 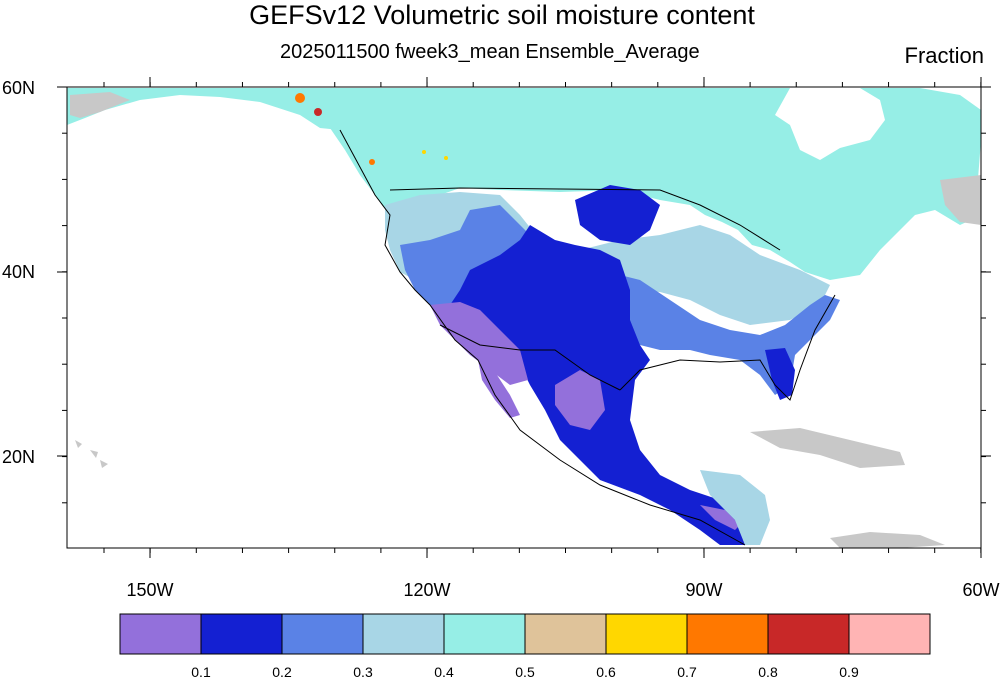 What do you see at coordinates (606, 672) in the screenshot?
I see `colorbar-label: 0.6` at bounding box center [606, 672].